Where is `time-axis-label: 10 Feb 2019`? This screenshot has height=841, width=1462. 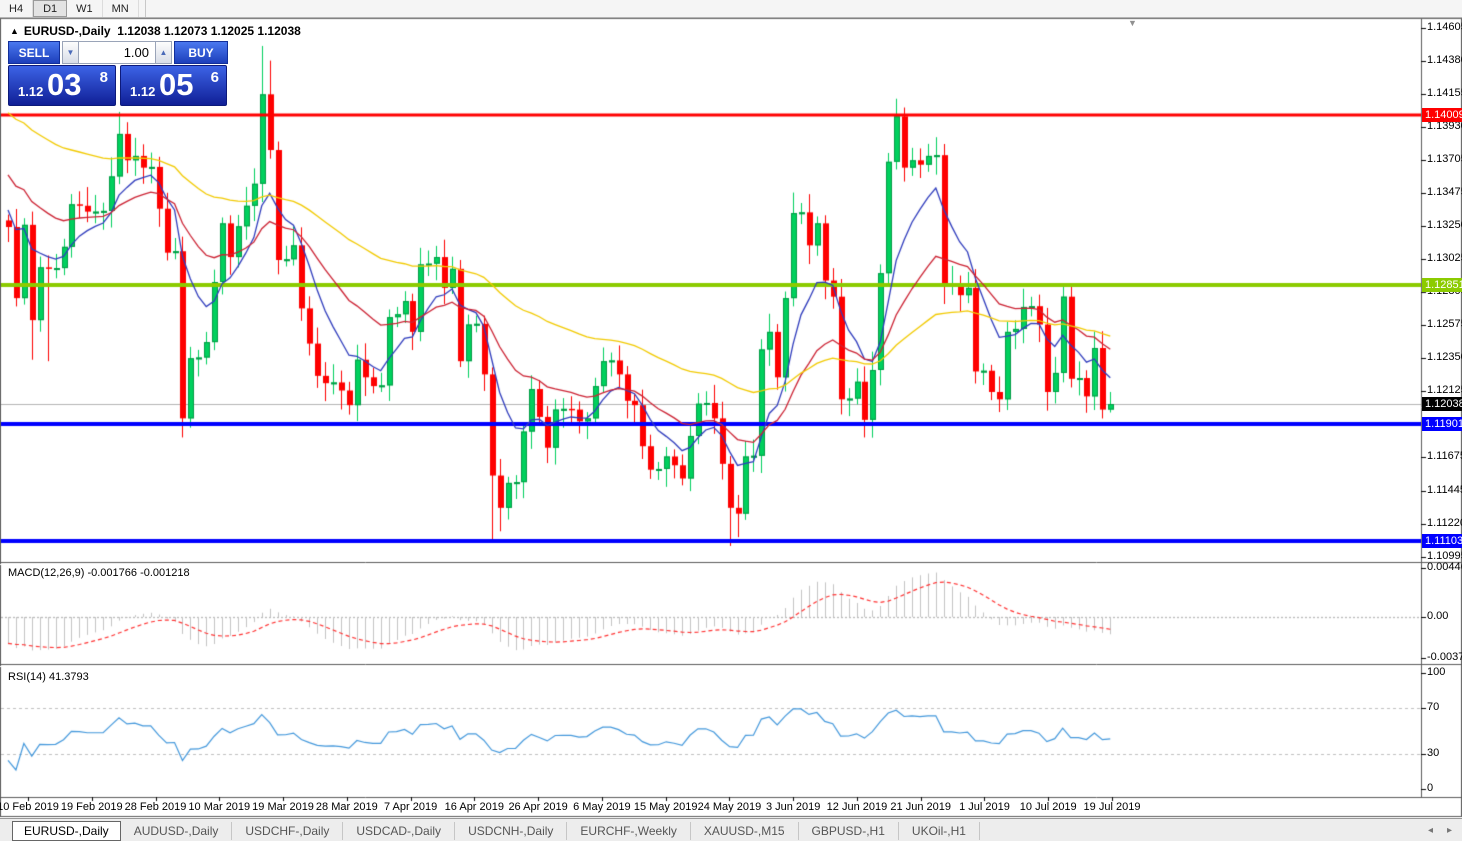
time-axis-label: 10 Feb 2019 is located at coordinates (29, 807).